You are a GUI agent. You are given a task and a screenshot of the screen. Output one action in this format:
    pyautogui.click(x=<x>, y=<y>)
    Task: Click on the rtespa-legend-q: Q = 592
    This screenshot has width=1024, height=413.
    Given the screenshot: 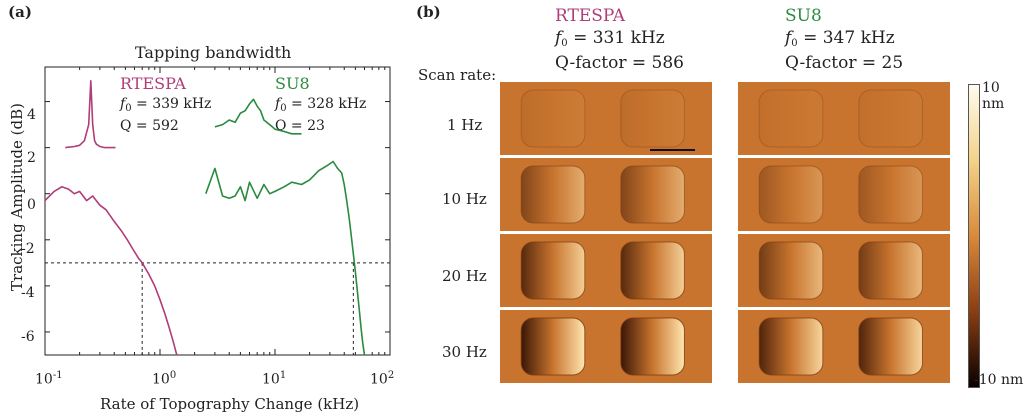 What is the action you would take?
    pyautogui.click(x=149, y=126)
    